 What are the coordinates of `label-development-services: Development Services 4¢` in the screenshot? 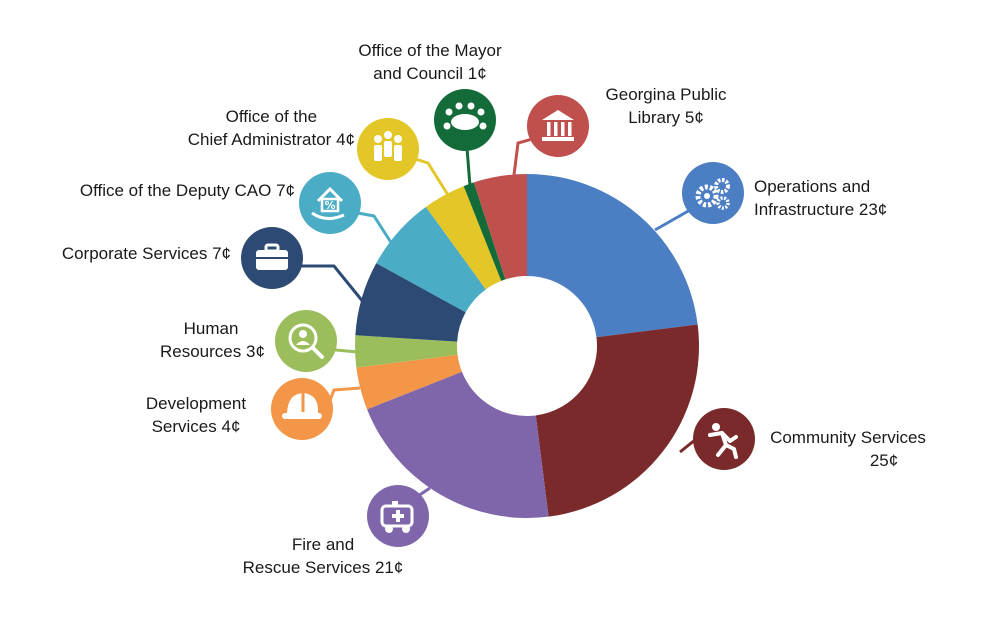 It's located at (196, 415).